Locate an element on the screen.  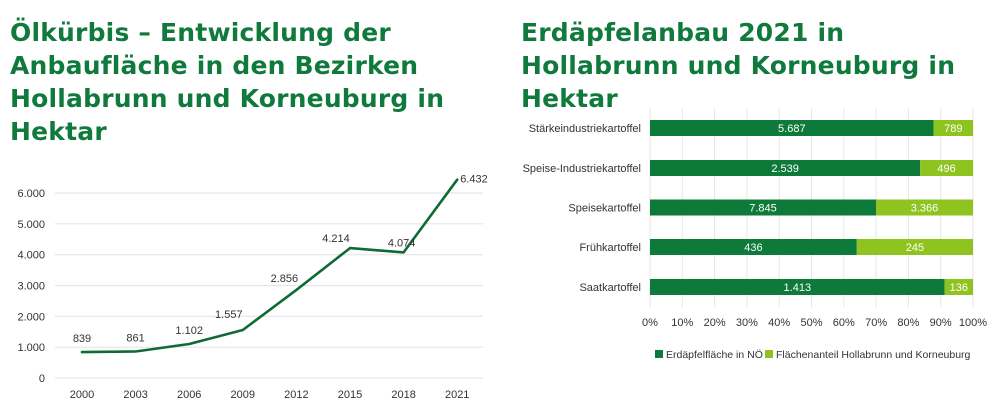
x-tick-label: 2018 is located at coordinates (403, 395).